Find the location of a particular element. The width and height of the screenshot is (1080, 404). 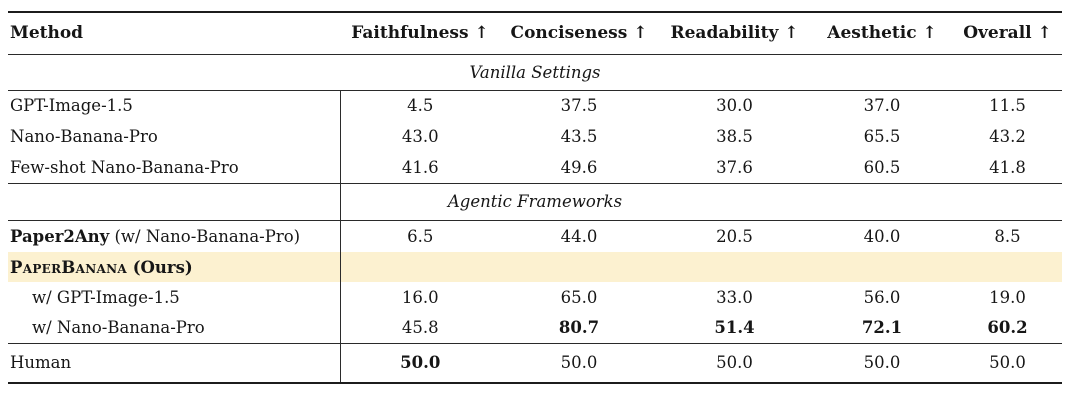

value-cell: 37.0 is located at coordinates (882, 106).